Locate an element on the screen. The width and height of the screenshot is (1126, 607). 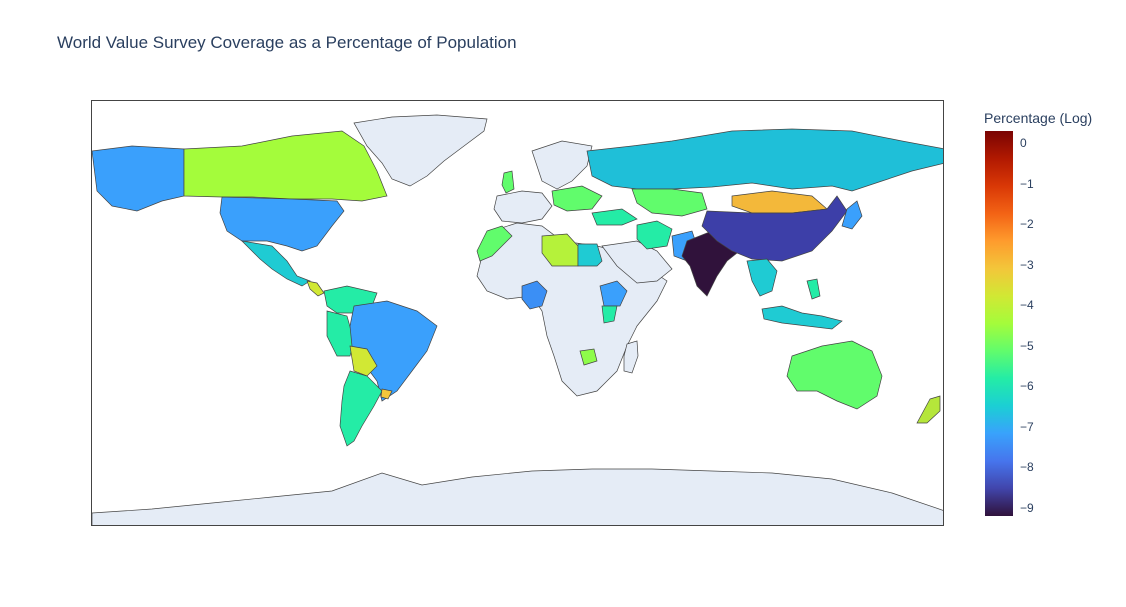
country-alaska is located at coordinates (138, 178).